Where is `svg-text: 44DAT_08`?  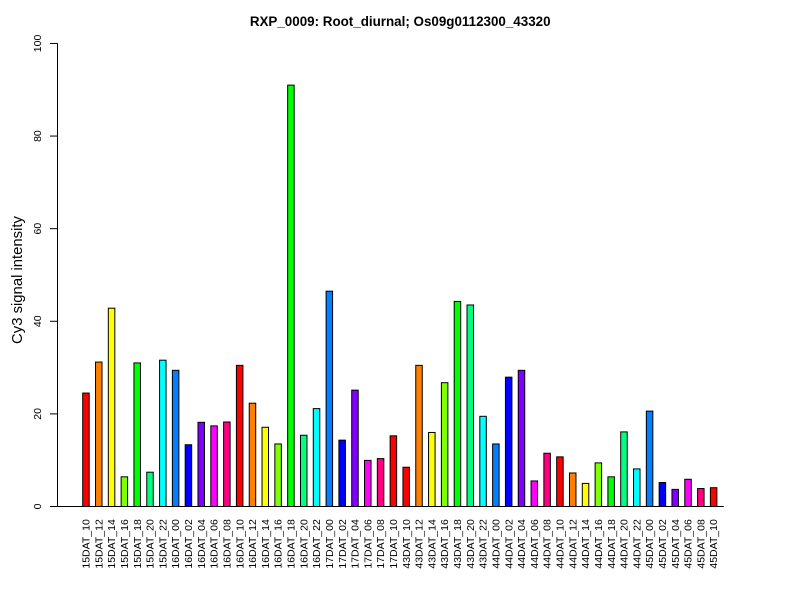 svg-text: 44DAT_08 is located at coordinates (548, 544).